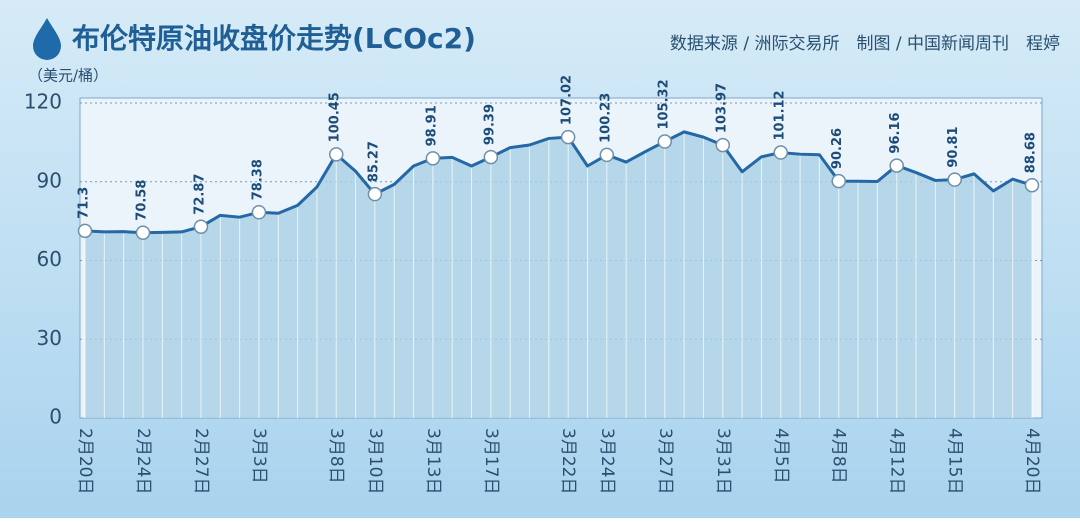 The width and height of the screenshot is (1080, 522). What do you see at coordinates (955, 461) in the screenshot?
I see `x-tick-label: 4月15日` at bounding box center [955, 461].